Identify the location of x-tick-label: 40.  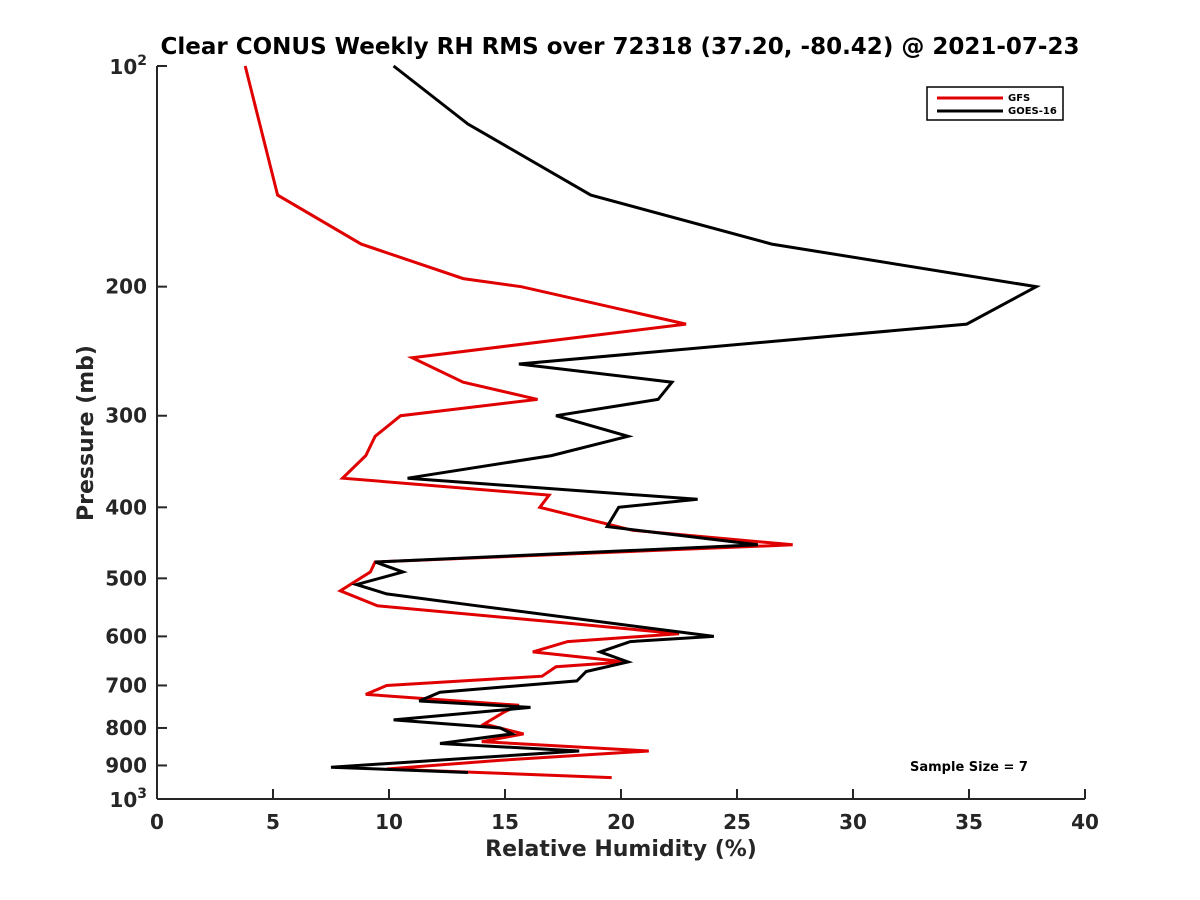
(1085, 822).